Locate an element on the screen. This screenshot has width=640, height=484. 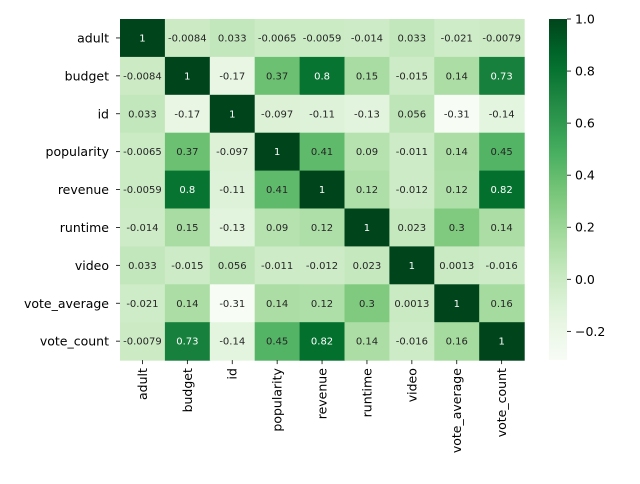
colorbar-tick-label: 1.0 is located at coordinates (585, 19).